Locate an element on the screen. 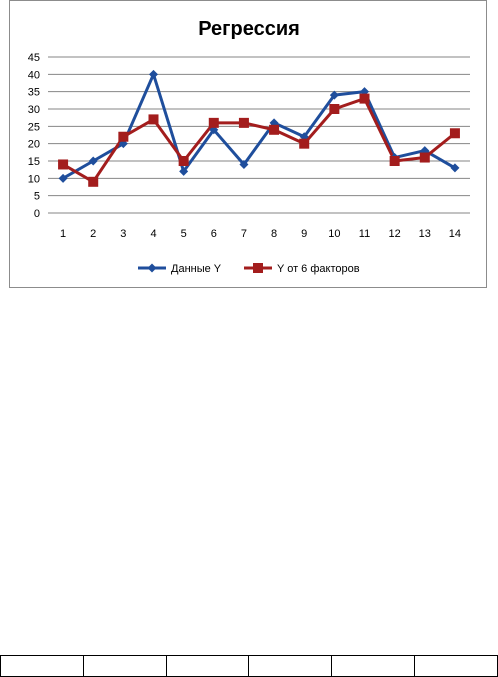  x-tick-label: 11 is located at coordinates (364, 234).